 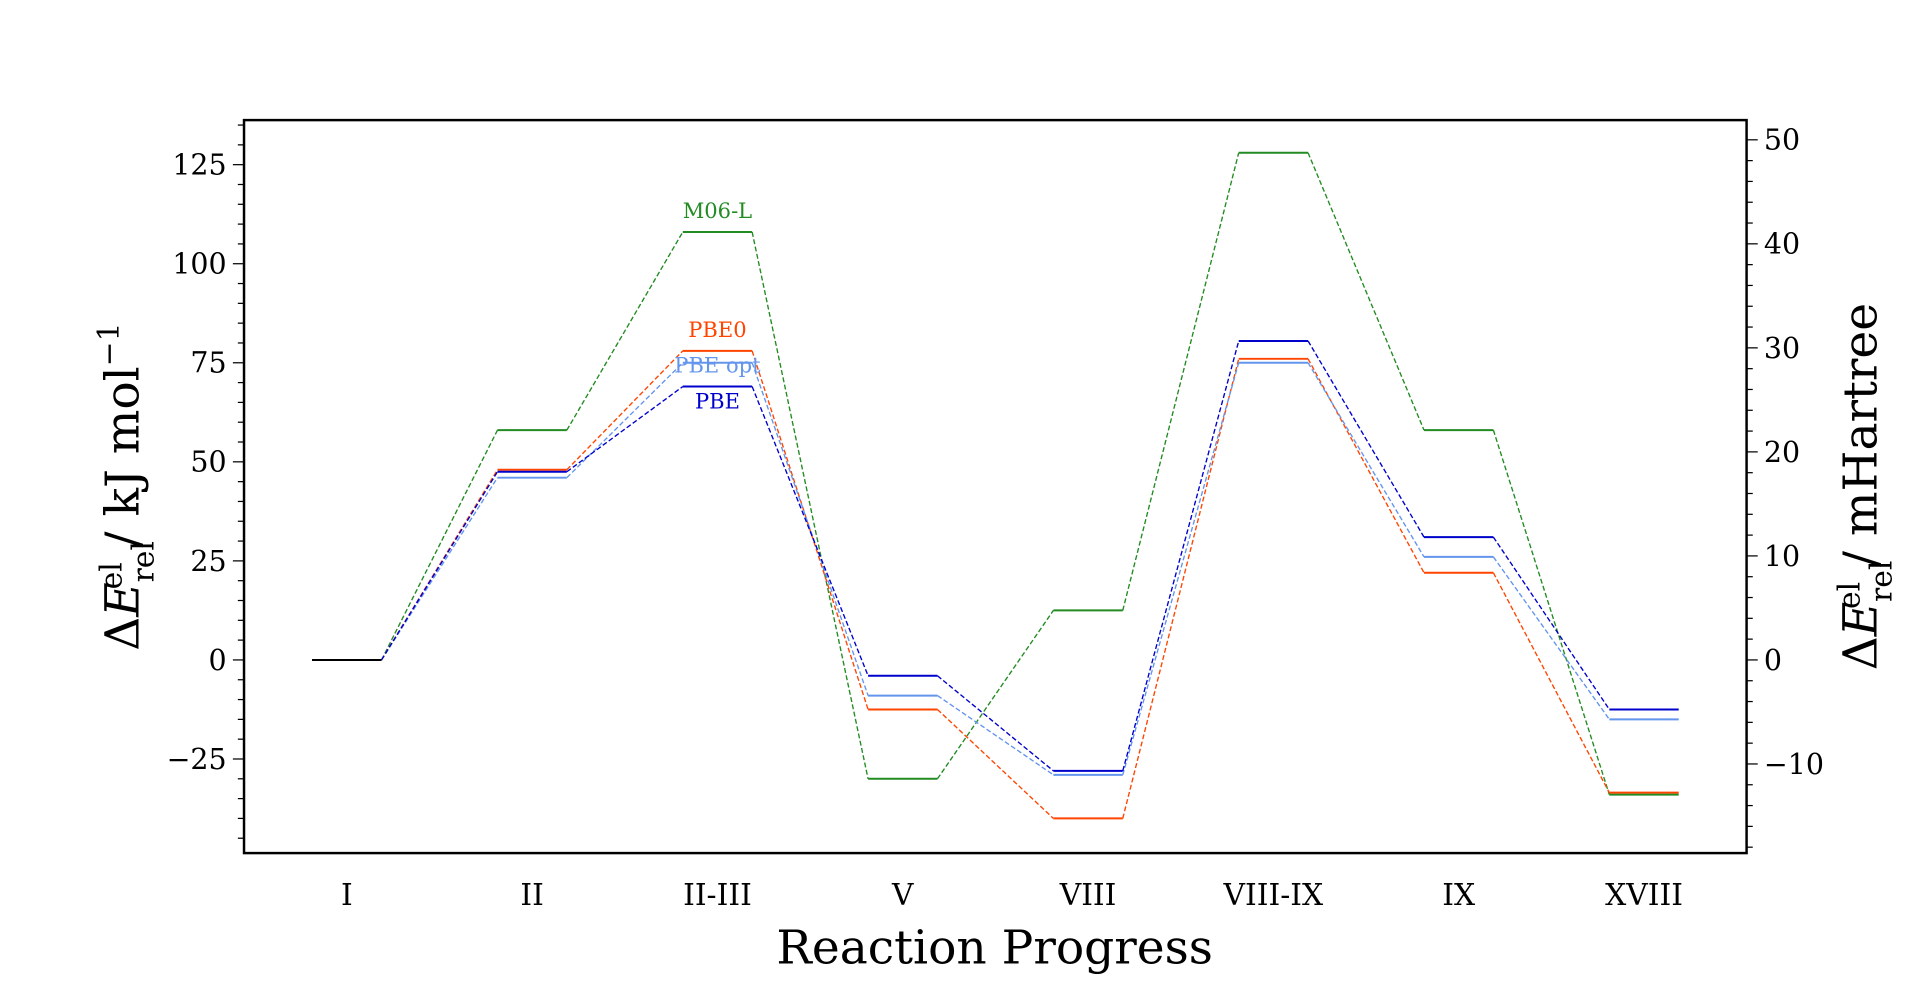 What do you see at coordinates (1773, 660) in the screenshot?
I see `y-right-tick-label: 0` at bounding box center [1773, 660].